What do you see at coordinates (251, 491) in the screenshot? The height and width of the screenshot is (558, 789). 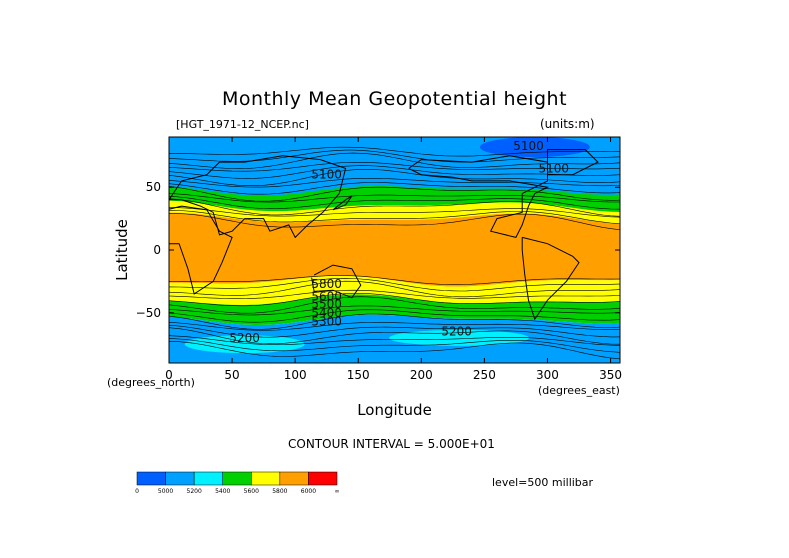 I see `colorbar-label: 5600` at bounding box center [251, 491].